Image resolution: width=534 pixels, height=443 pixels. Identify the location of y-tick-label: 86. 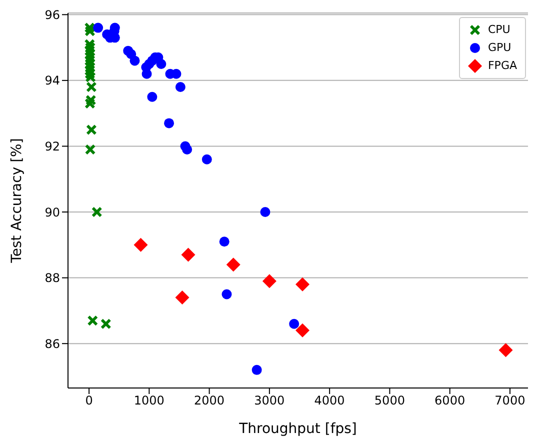
(52, 343).